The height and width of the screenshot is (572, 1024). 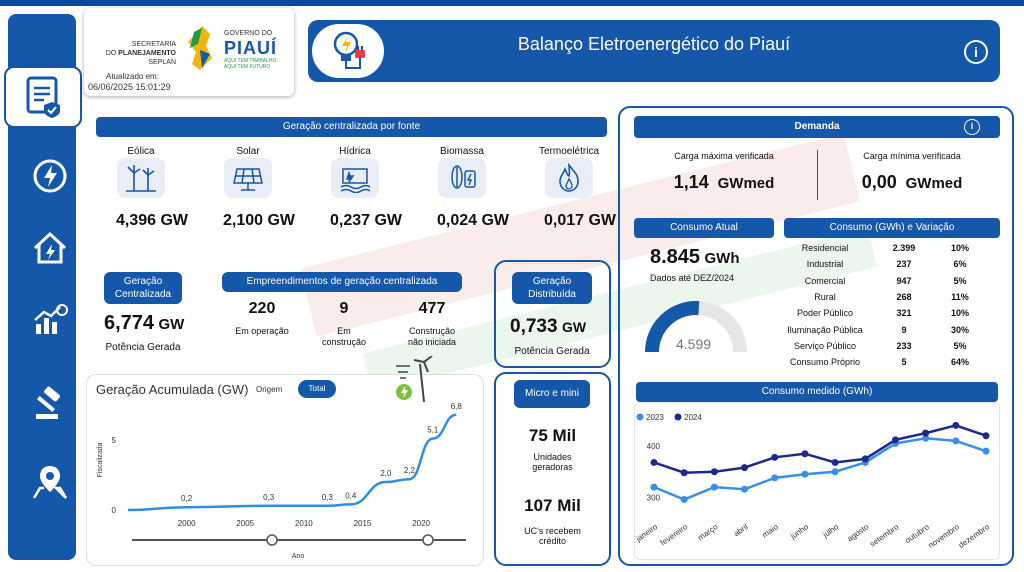 I want to click on cons-xtick: julho, so click(x=830, y=531).